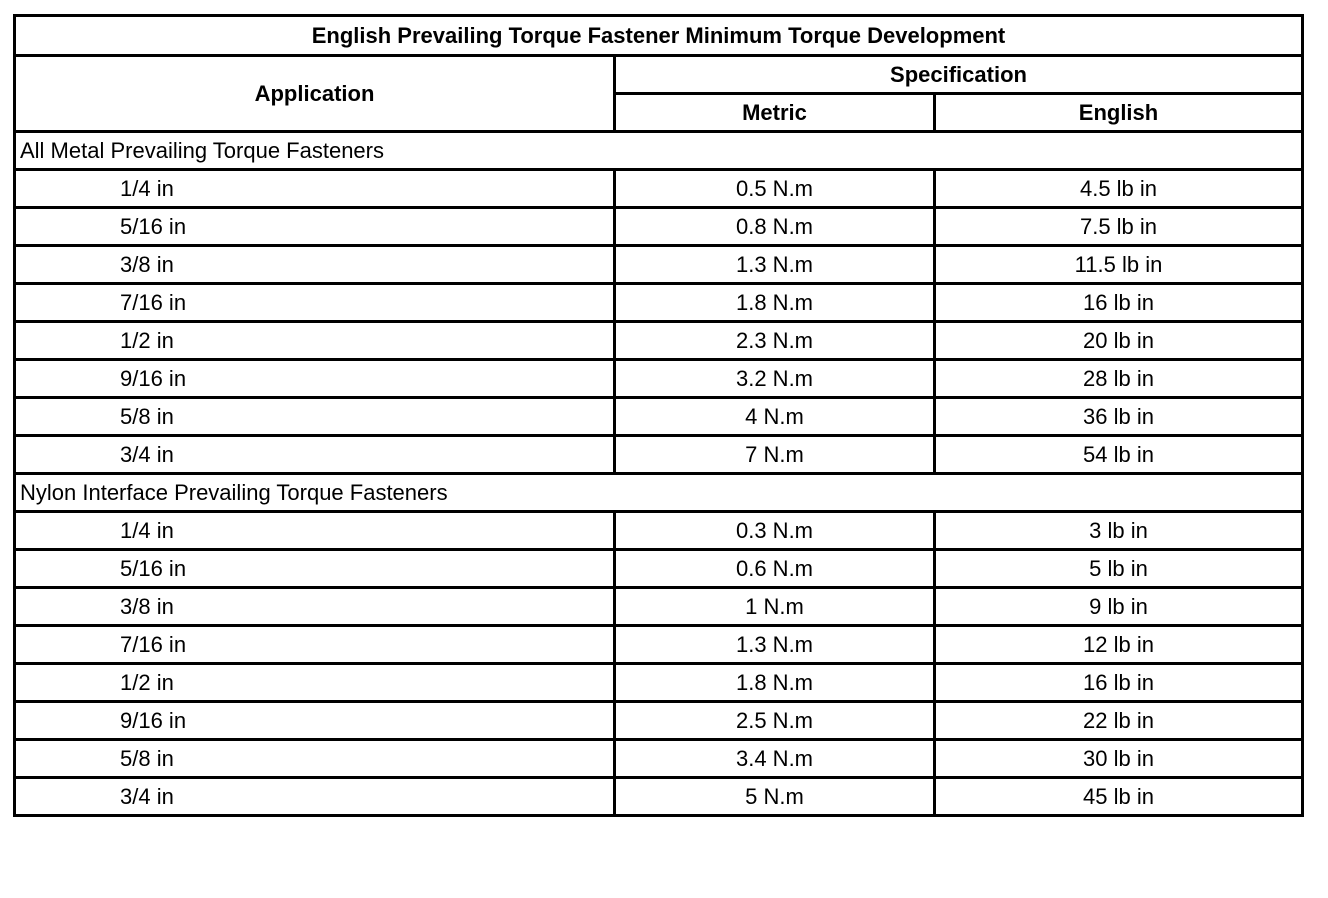 The width and height of the screenshot is (1328, 898). Describe the element at coordinates (1118, 796) in the screenshot. I see `english-value-cell: 45 lb in` at that location.